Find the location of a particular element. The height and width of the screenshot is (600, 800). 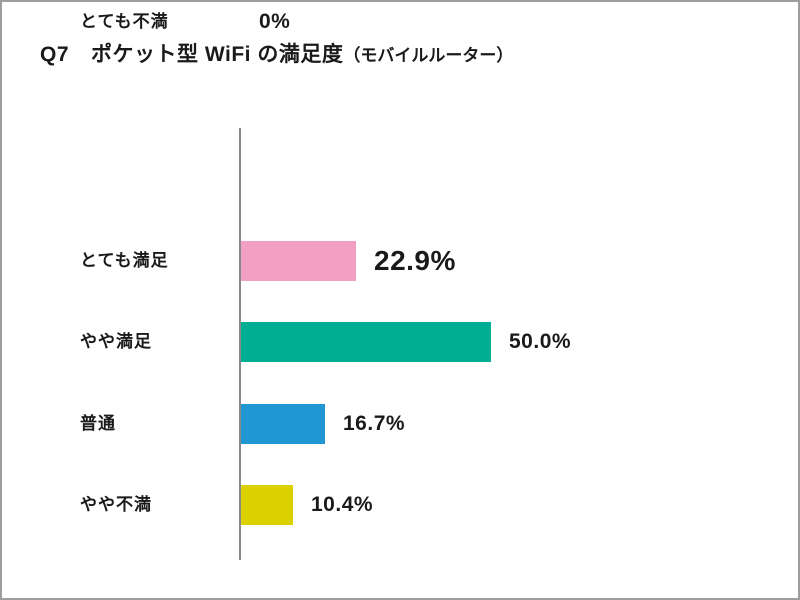

chart-row: やや満足 50.0% is located at coordinates (400, 342).